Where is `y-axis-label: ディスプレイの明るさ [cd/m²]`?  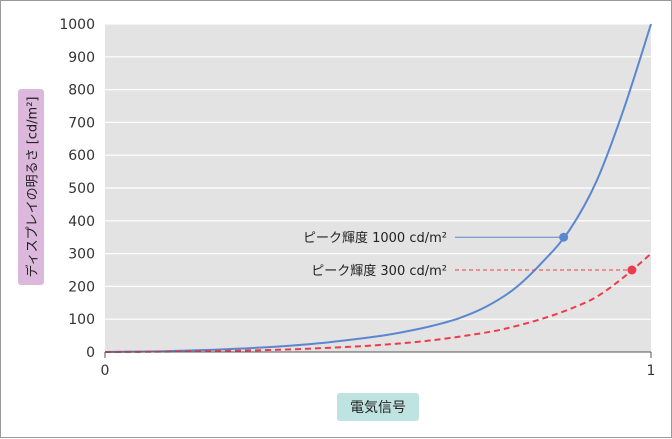 y-axis-label: ディスプレイの明るさ [cd/m²] is located at coordinates (33, 187).